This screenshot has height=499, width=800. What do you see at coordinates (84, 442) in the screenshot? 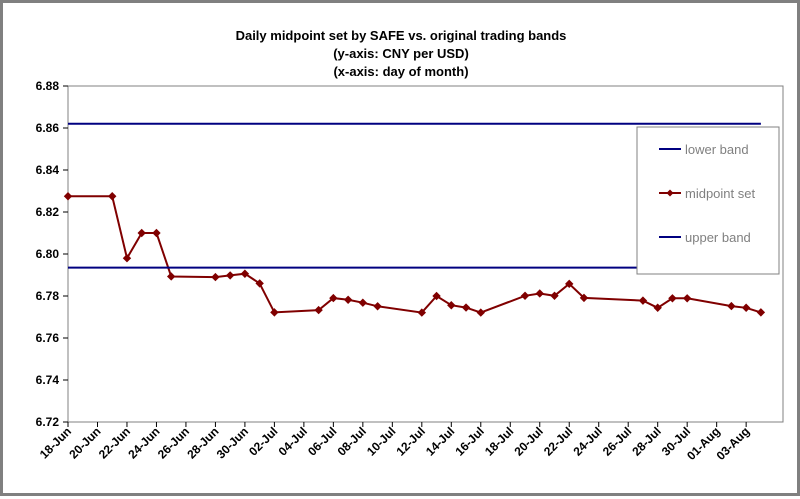
I see `x-tick-label: 20-Jun` at bounding box center [84, 442].